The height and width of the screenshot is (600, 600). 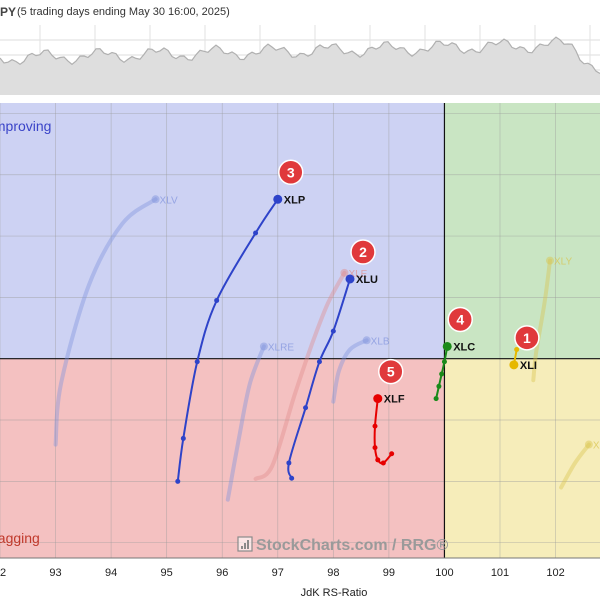 I want to click on head-xlu, so click(x=350, y=279).